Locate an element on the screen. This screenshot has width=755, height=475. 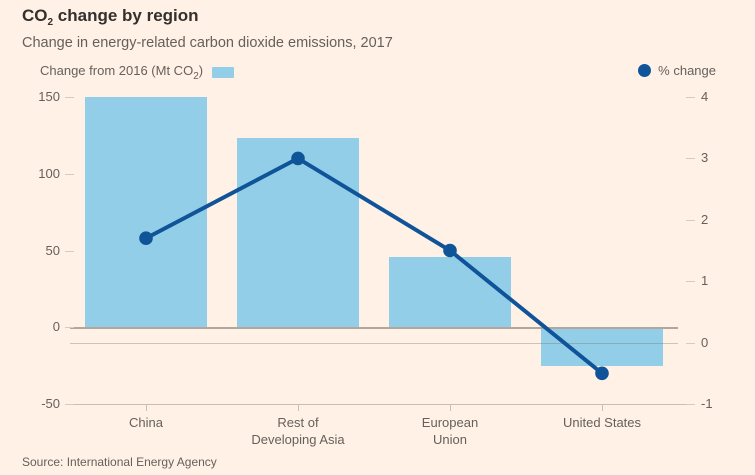
y-axis-right-tick-label: 3 is located at coordinates (705, 158).